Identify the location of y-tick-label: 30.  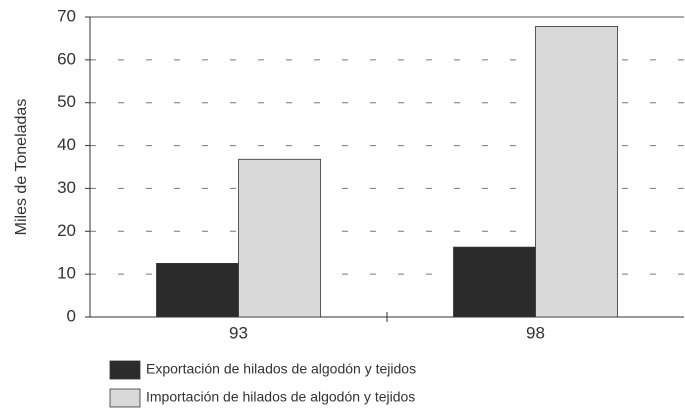
(66, 187).